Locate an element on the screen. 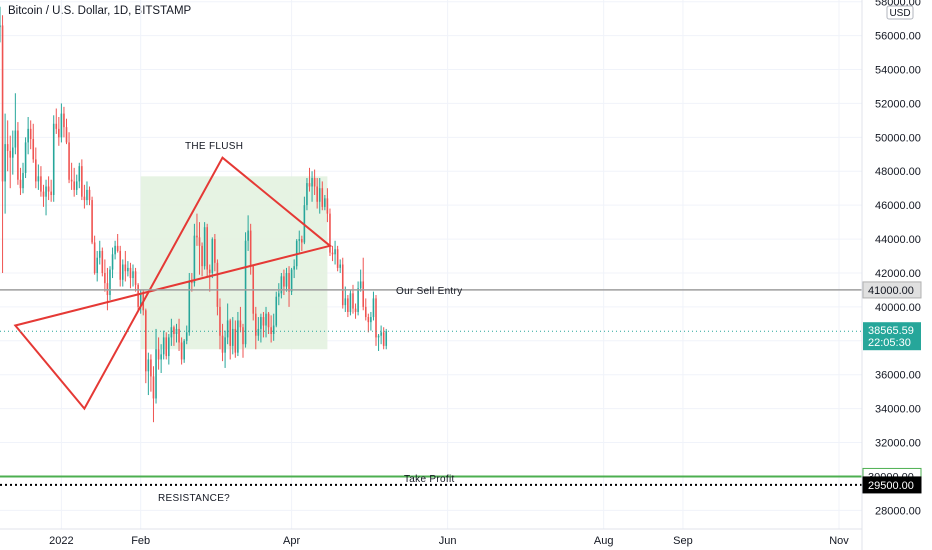  currency-label: USD is located at coordinates (899, 13).